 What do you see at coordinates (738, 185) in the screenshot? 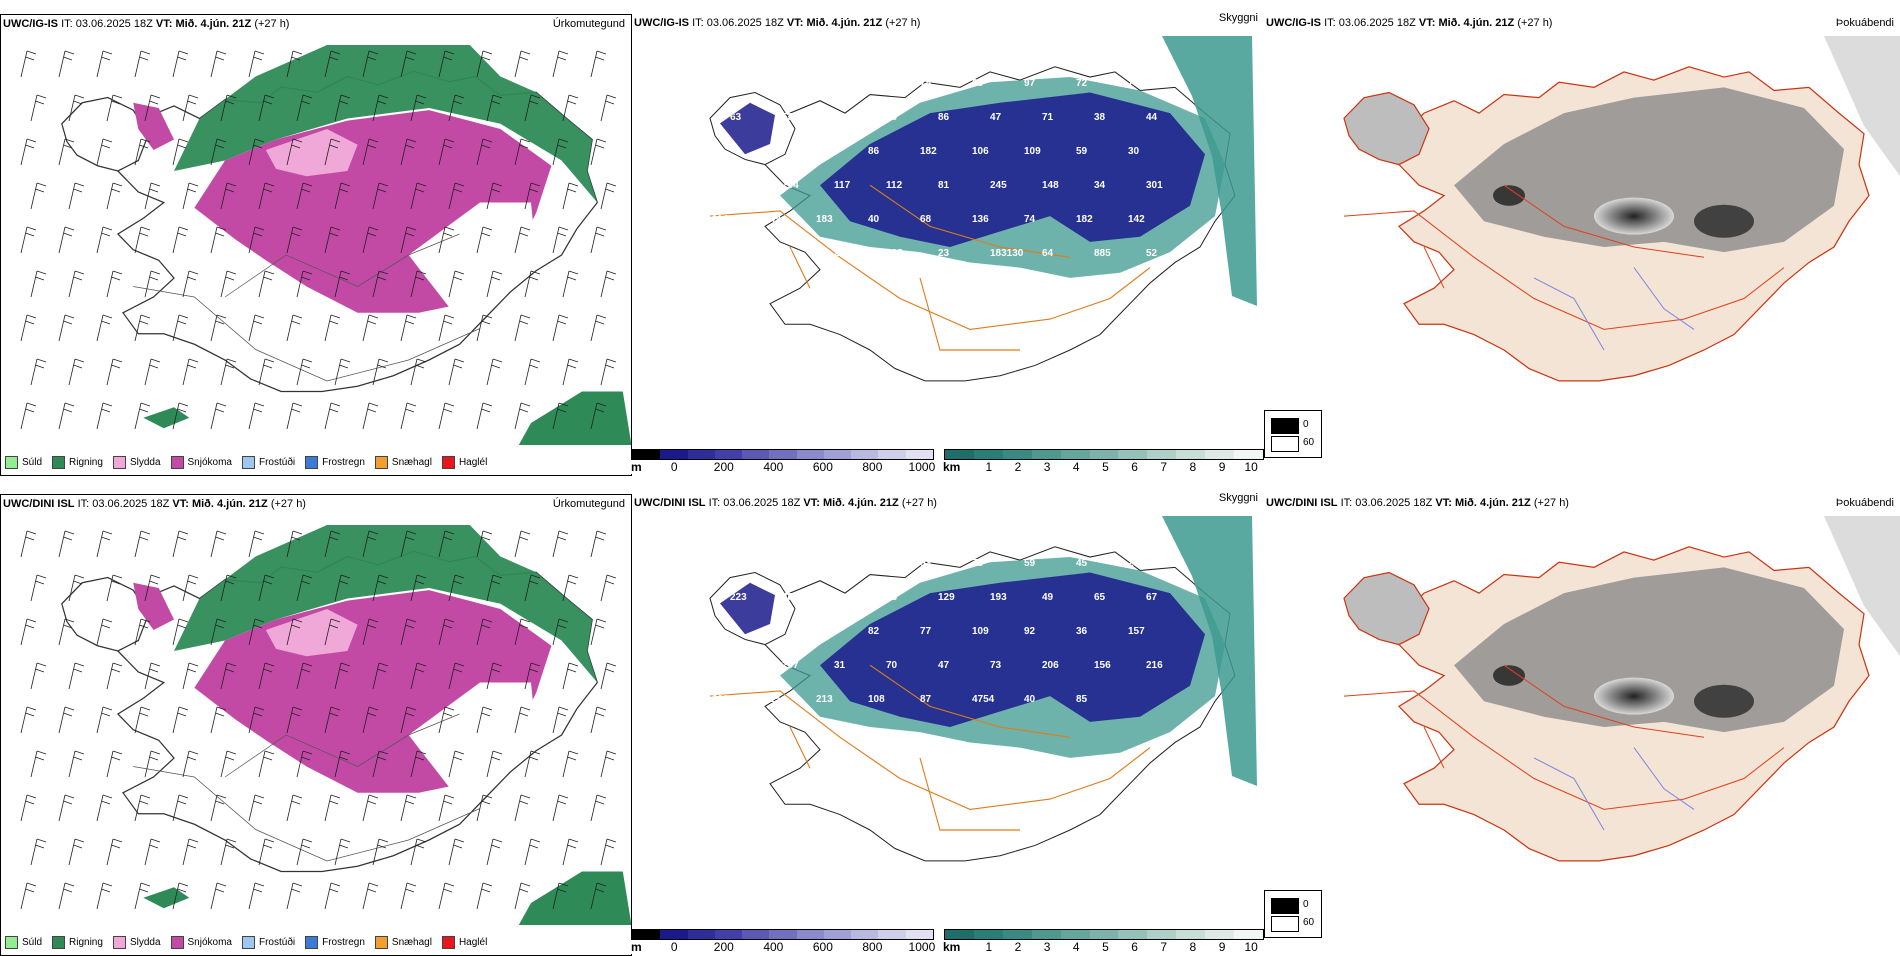
I see `cloudbase-label: 764` at bounding box center [738, 185].